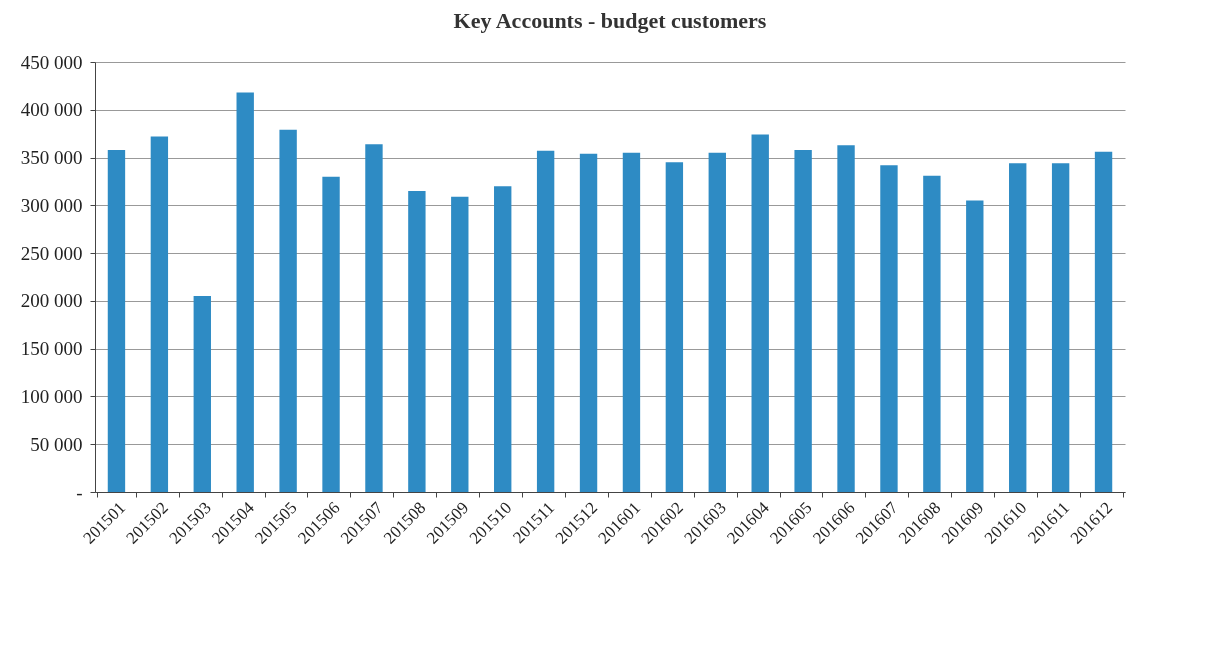 The height and width of the screenshot is (649, 1212). What do you see at coordinates (51, 253) in the screenshot?
I see `y-tick-label: 250 000` at bounding box center [51, 253].